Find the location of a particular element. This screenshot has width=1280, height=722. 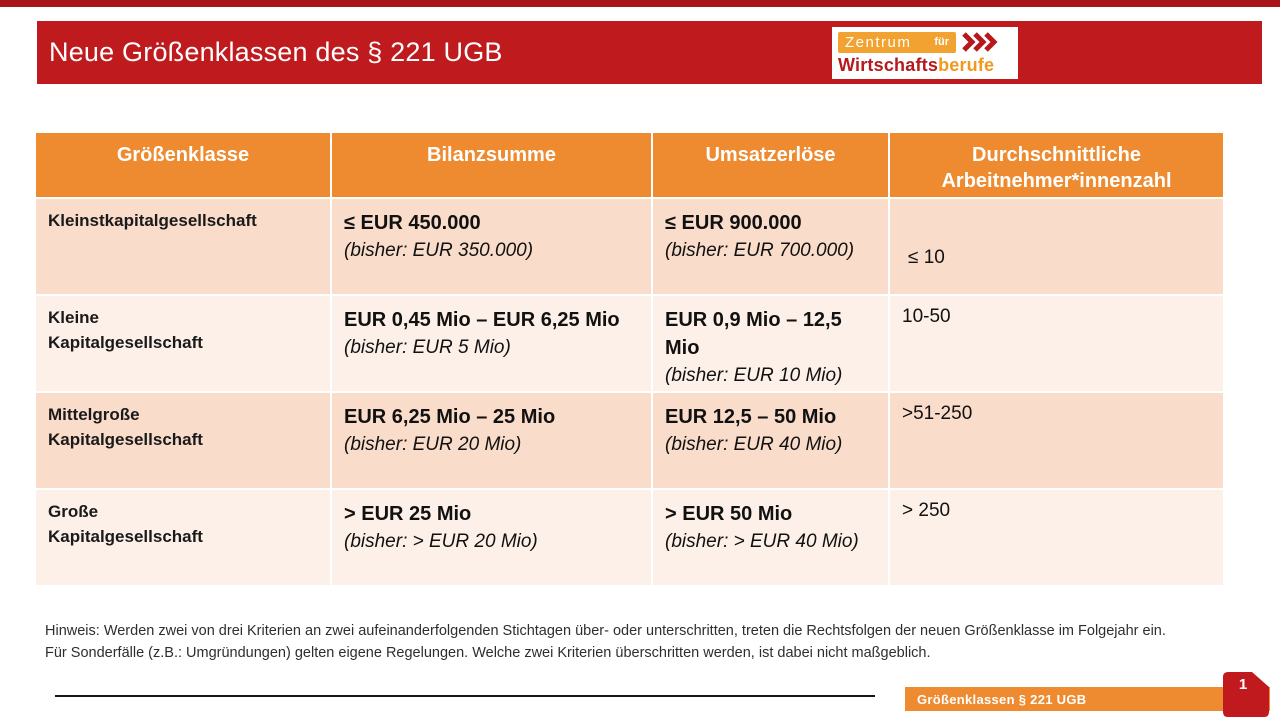

value-new: EUR 12,5 – 50 Mio is located at coordinates (751, 417).